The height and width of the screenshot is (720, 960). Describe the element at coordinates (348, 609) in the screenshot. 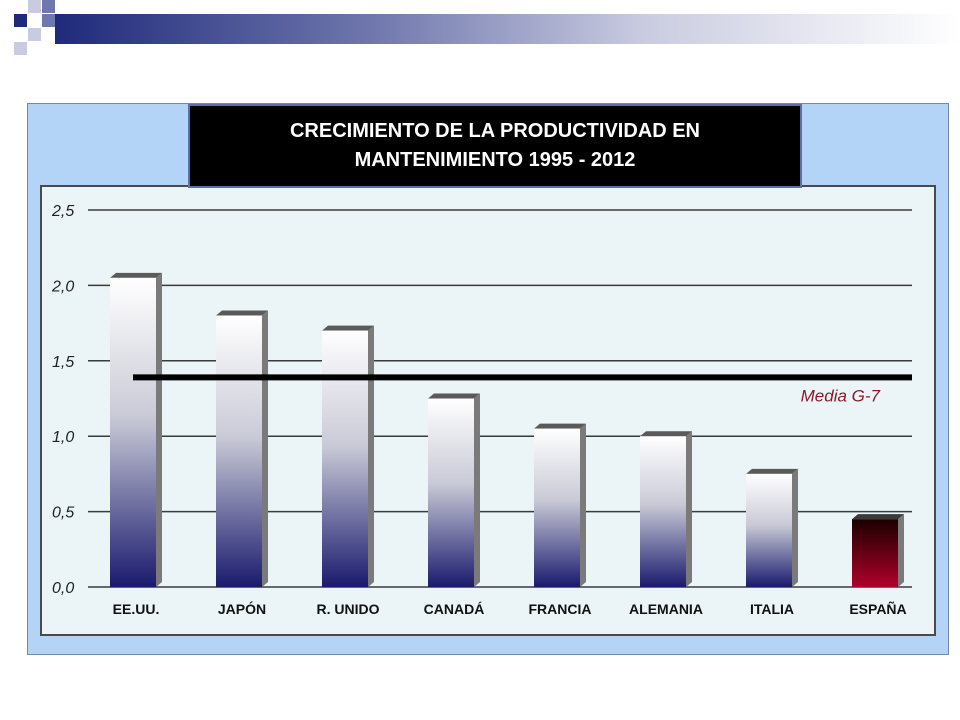

I see `x-tick-label: R. UNIDO` at that location.